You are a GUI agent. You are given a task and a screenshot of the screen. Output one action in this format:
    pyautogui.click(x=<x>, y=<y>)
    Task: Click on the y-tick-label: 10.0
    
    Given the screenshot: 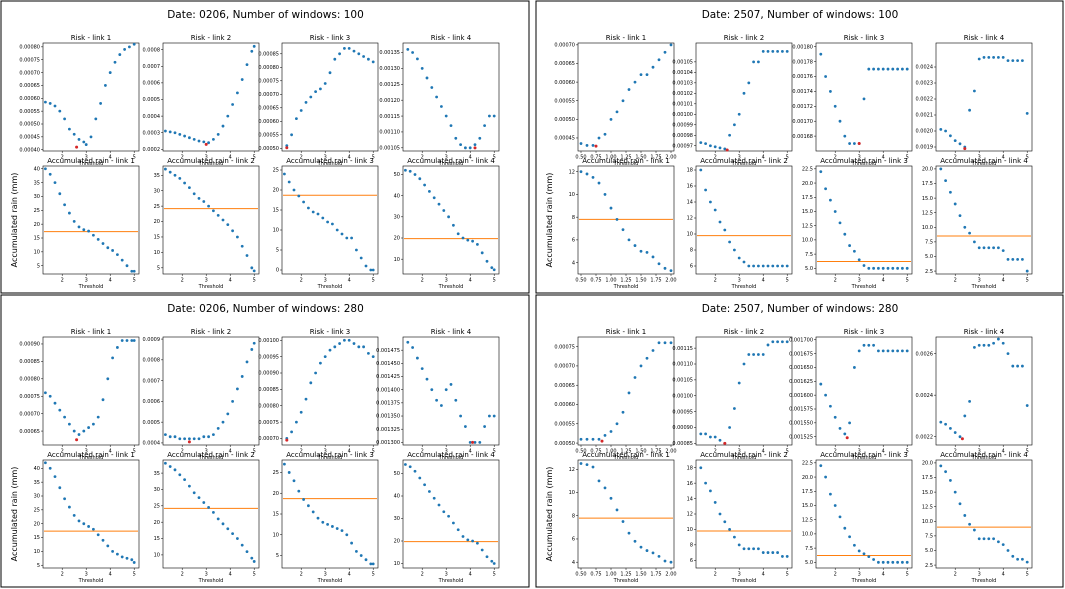 What is the action you would take?
    pyautogui.click(x=807, y=535)
    